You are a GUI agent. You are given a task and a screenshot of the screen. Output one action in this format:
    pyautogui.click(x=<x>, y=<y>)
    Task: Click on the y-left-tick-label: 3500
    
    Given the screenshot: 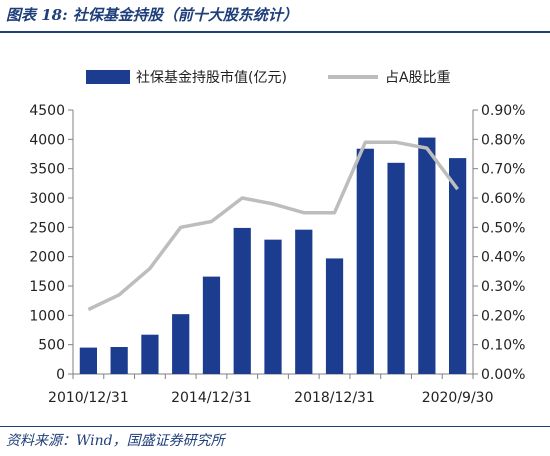 What is the action you would take?
    pyautogui.click(x=47, y=170)
    